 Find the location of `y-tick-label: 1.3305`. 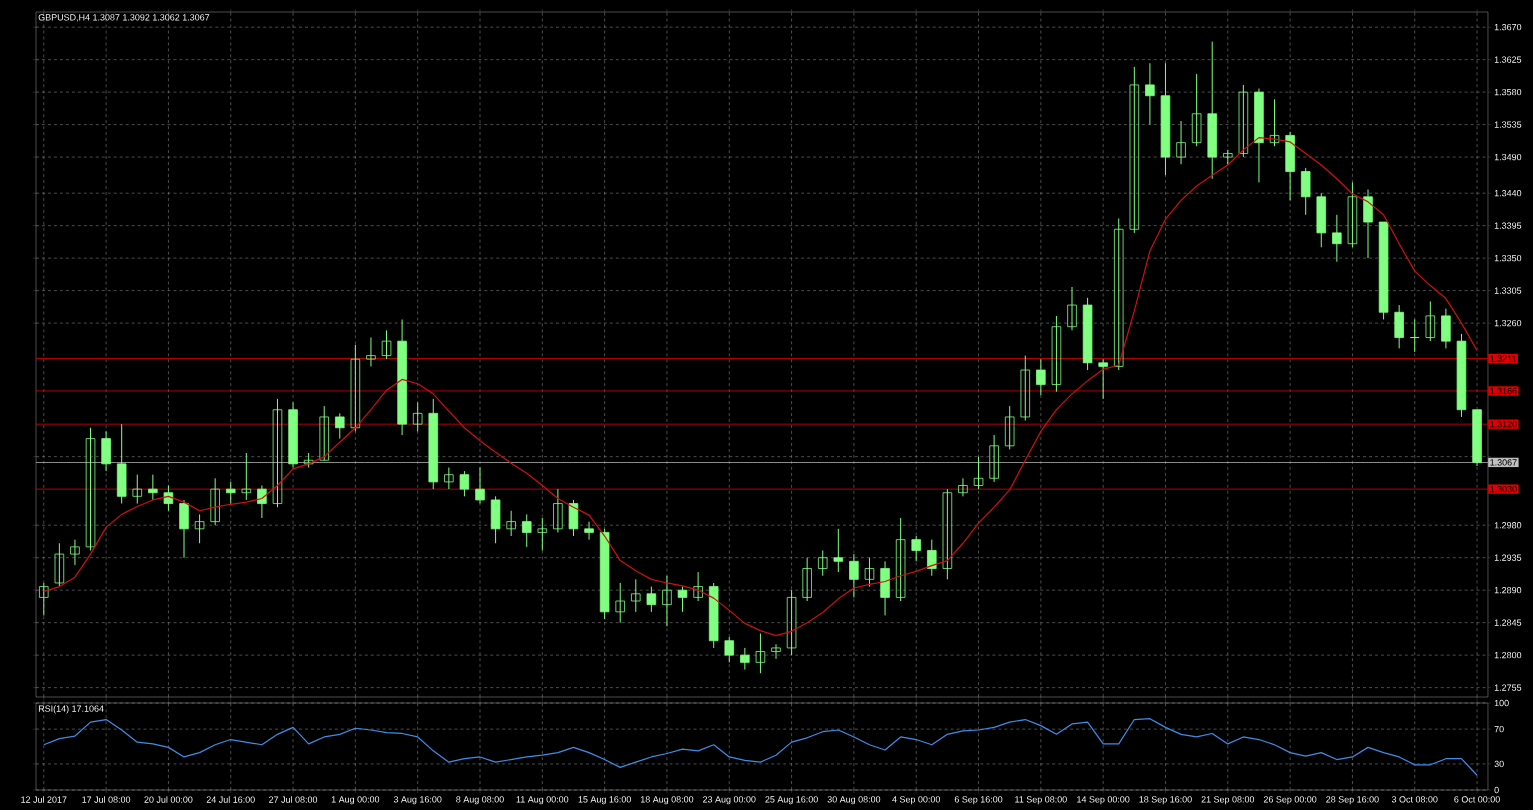

y-tick-label: 1.3305 is located at coordinates (1508, 290).